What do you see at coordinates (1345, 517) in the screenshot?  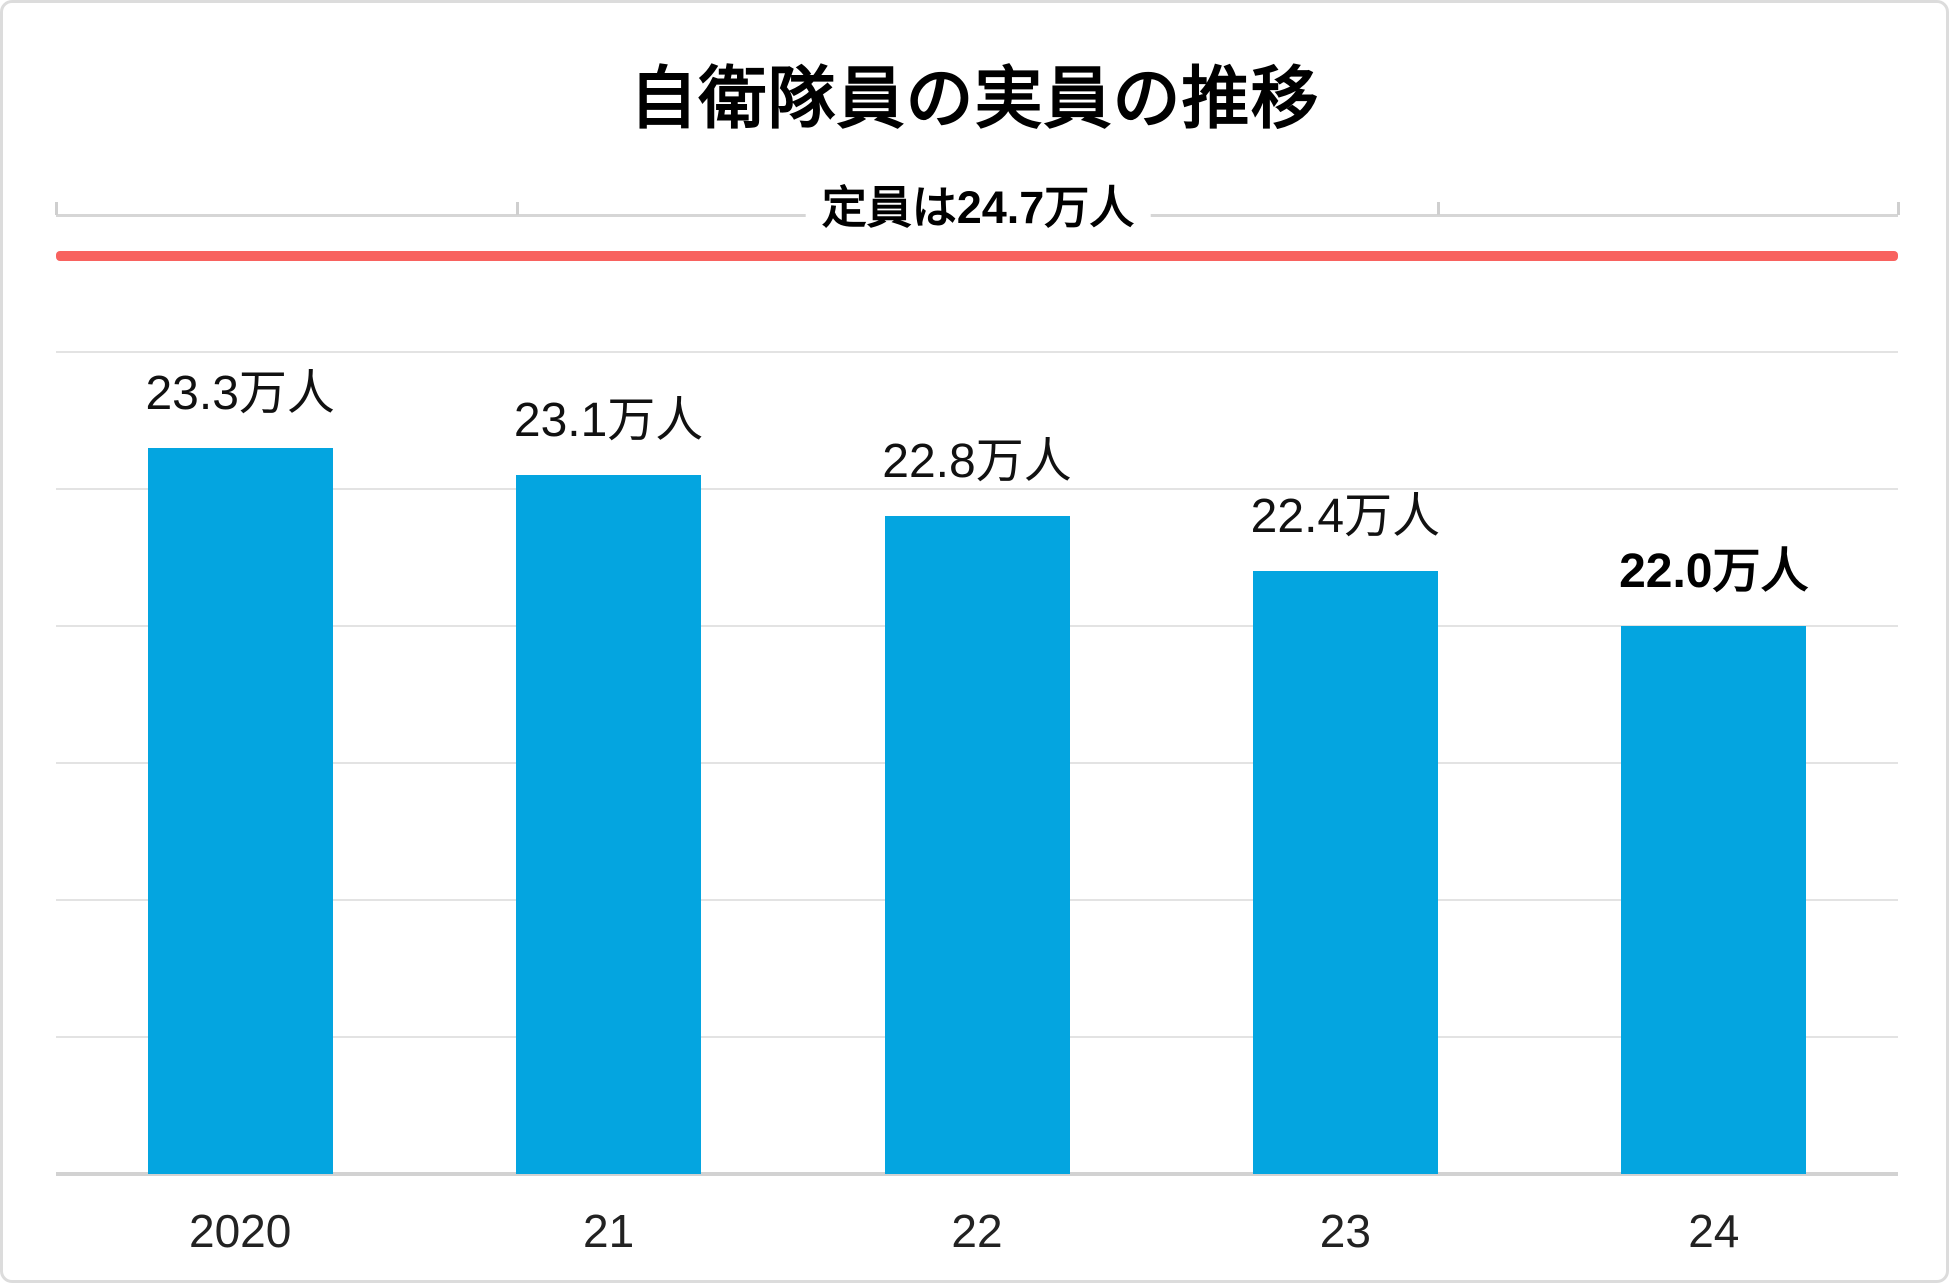 I see `bar-value-label: 22.4万人` at bounding box center [1345, 517].